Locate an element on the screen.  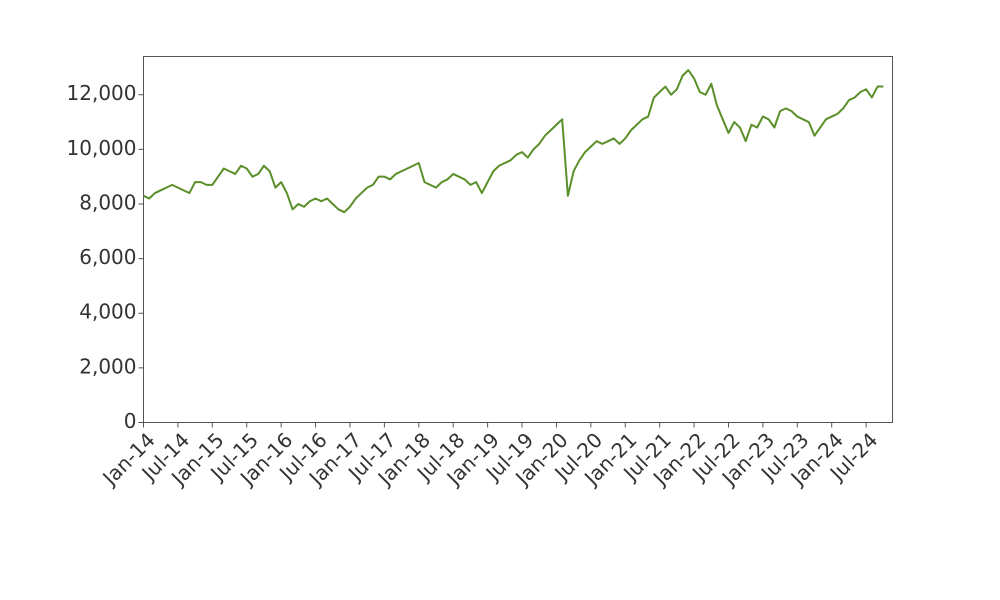
y-tick-label: 8,000 is located at coordinates (107, 202).